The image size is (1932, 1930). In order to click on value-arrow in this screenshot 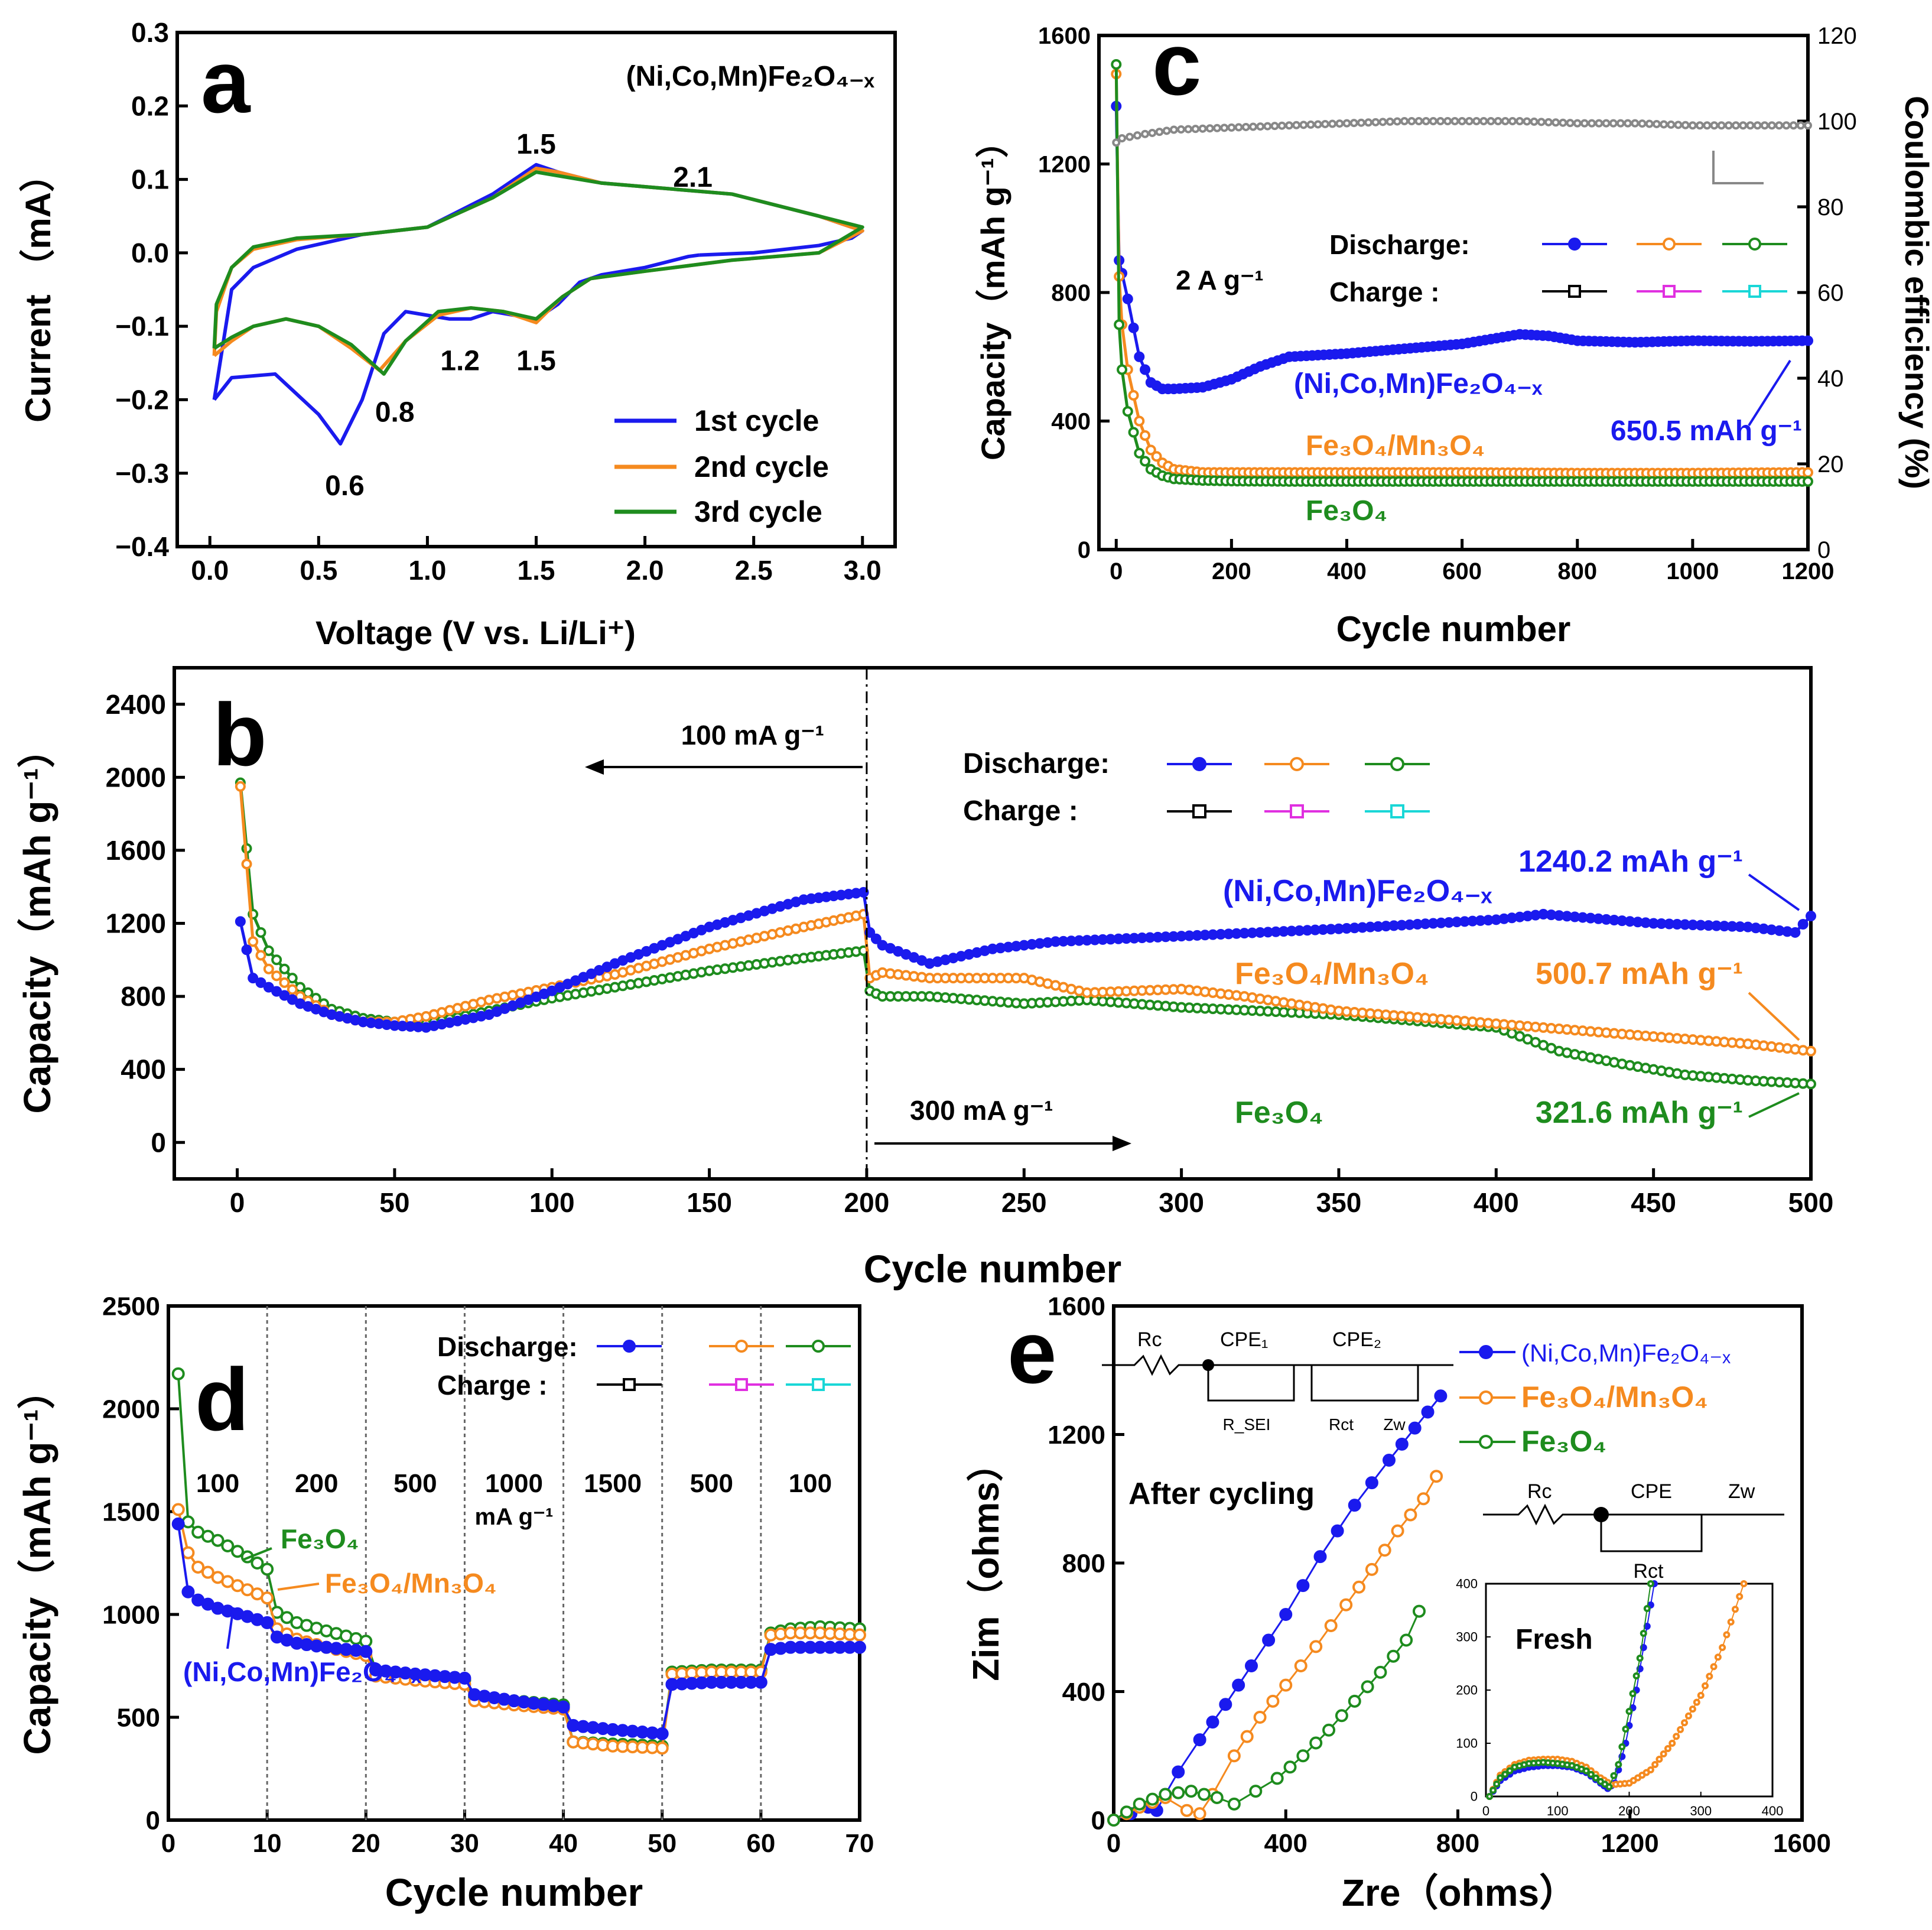, I will do `click(1769, 393)`.